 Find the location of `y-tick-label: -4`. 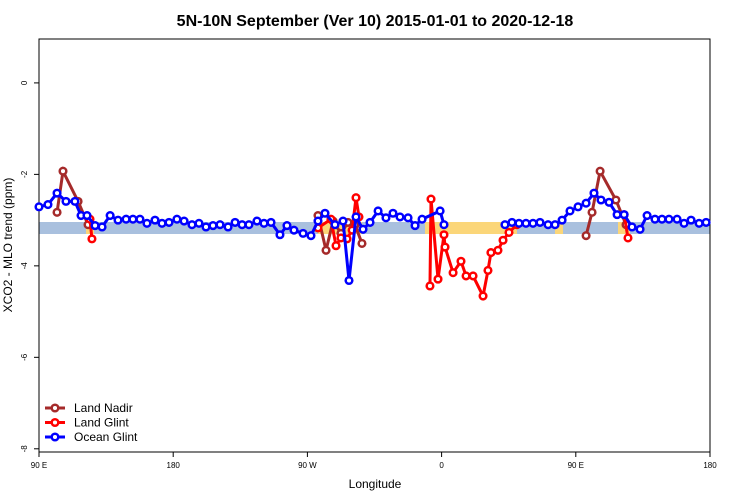

y-tick-label: -4 is located at coordinates (24, 266).